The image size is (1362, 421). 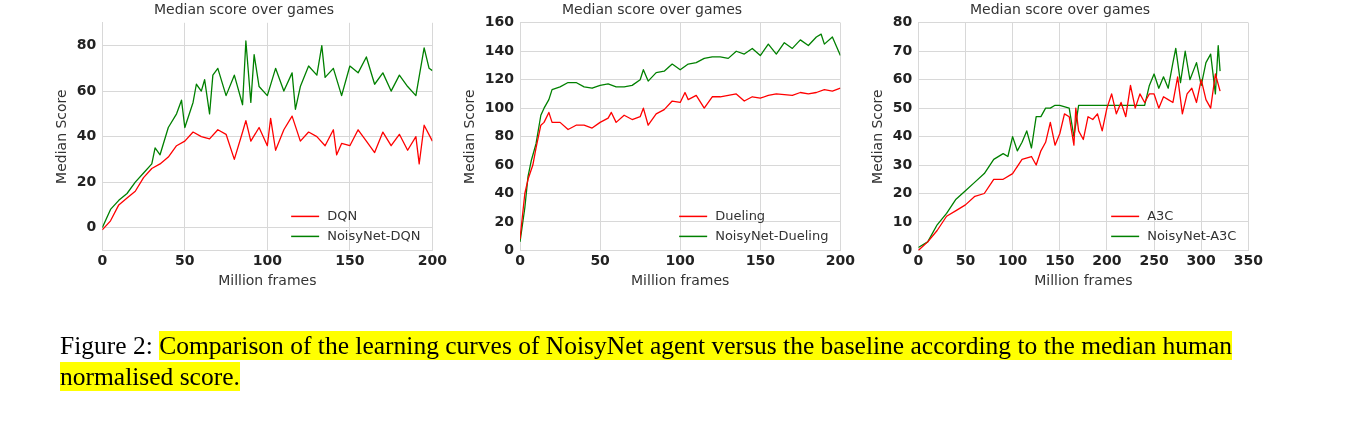 I want to click on legend-label: DQN, so click(x=342, y=215).